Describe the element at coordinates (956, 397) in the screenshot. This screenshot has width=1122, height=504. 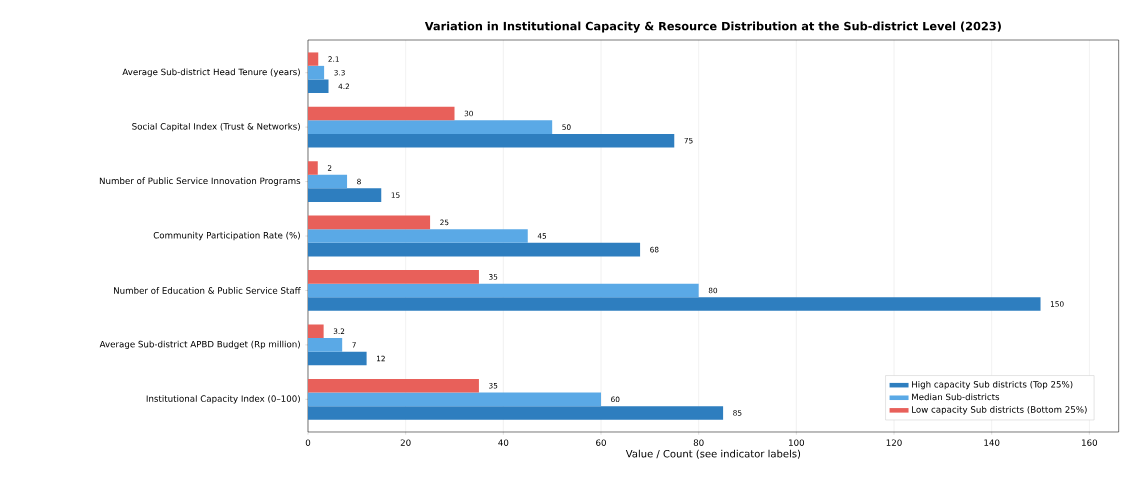
I see `legend-label: Median Sub-districts` at that location.